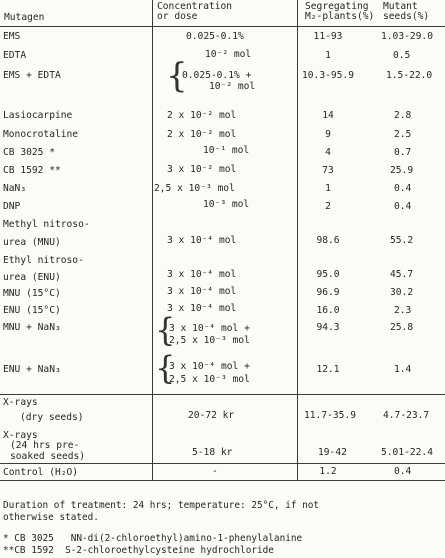  Describe the element at coordinates (403, 188) in the screenshot. I see `row-nan3-mut: 0.4` at that location.